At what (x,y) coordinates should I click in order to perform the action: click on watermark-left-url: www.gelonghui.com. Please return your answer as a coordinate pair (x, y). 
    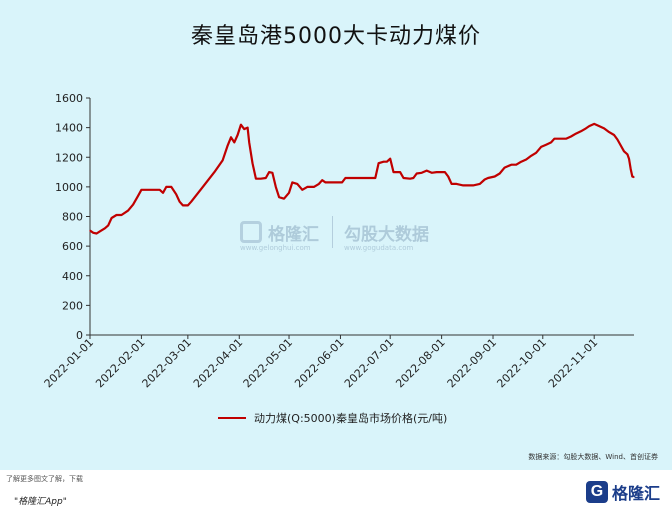
    Looking at the image, I should click on (275, 248).